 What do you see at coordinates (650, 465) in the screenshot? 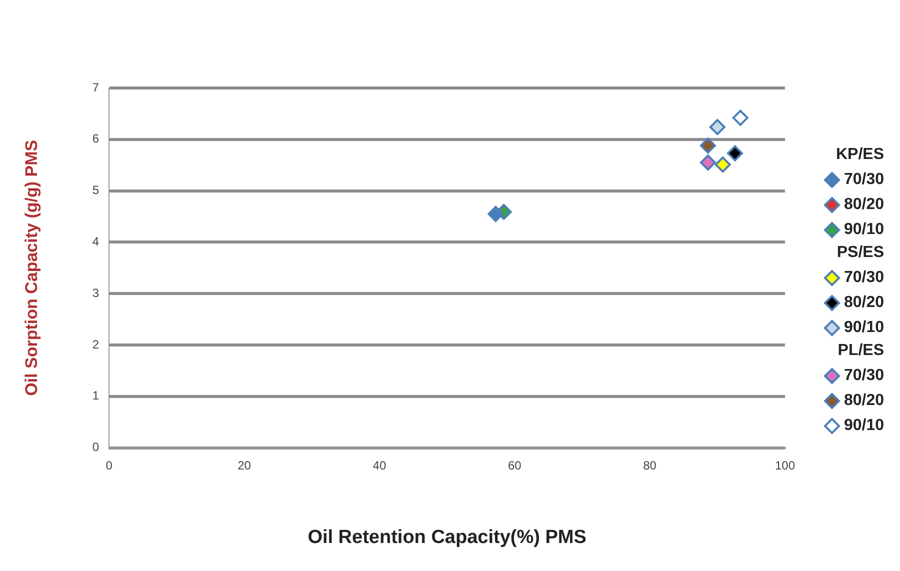
I see `x-tick-label: 80` at bounding box center [650, 465].